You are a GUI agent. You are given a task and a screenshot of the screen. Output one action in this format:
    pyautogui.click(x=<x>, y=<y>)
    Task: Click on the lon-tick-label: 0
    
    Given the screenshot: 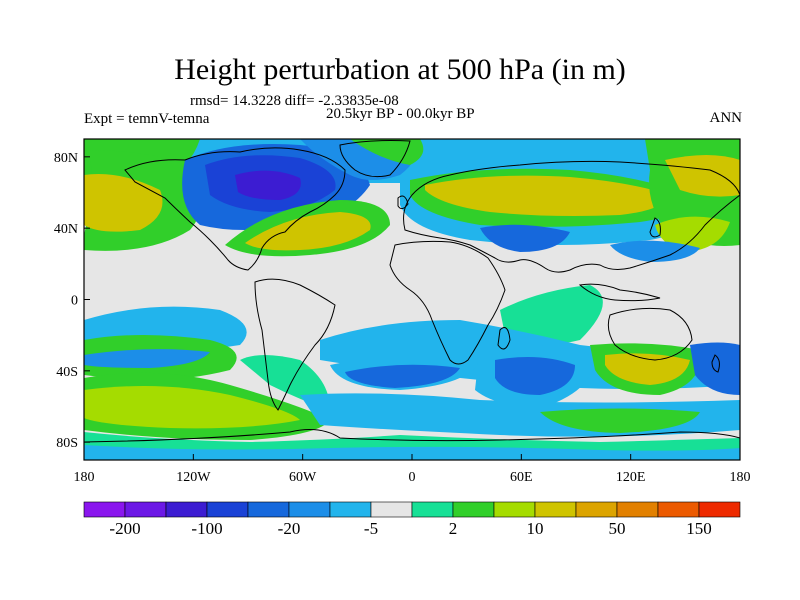 What is the action you would take?
    pyautogui.click(x=412, y=477)
    